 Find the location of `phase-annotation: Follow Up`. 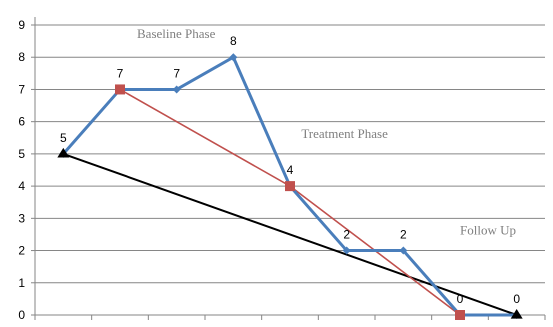

phase-annotation: Follow Up is located at coordinates (488, 229).